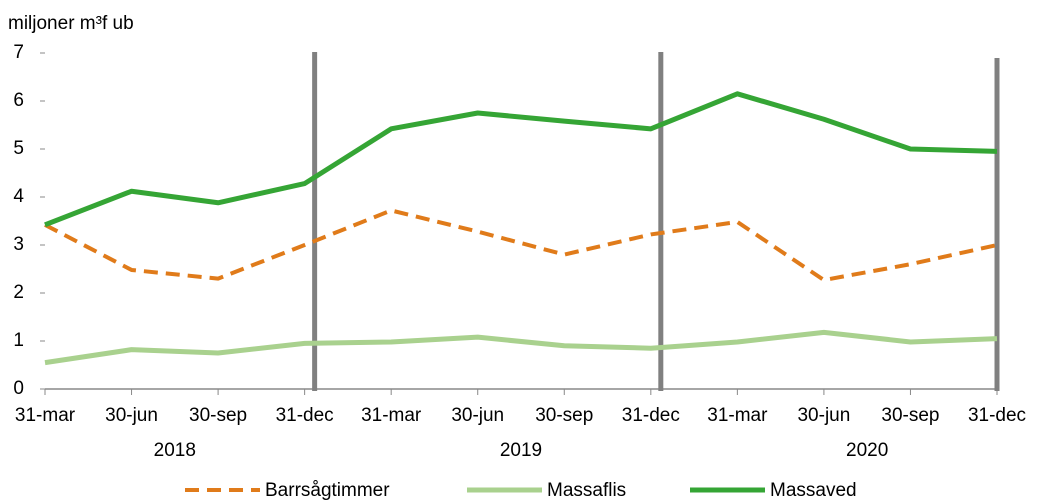 This screenshot has height=501, width=1039. What do you see at coordinates (175, 450) in the screenshot?
I see `year-label: 2018` at bounding box center [175, 450].